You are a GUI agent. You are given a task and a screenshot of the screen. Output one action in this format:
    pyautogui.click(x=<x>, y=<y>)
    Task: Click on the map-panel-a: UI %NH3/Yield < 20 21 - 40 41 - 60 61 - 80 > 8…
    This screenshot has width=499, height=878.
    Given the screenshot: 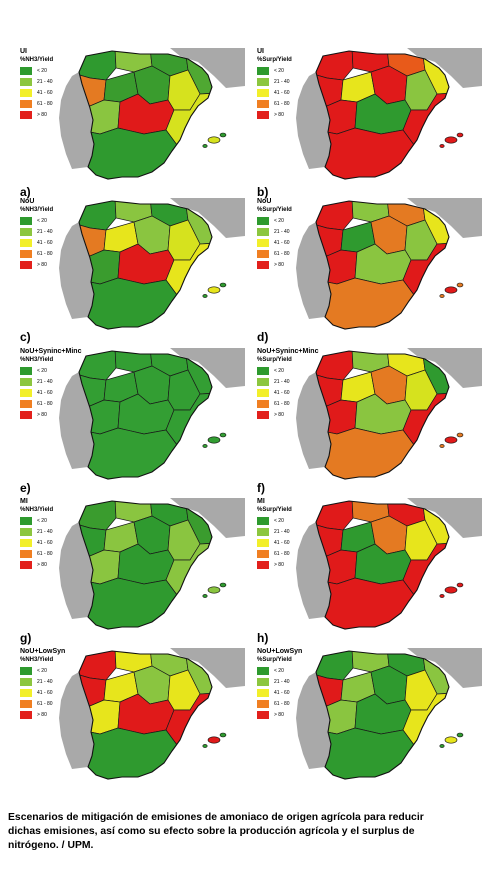 What is the action you would take?
    pyautogui.click(x=132, y=123)
    